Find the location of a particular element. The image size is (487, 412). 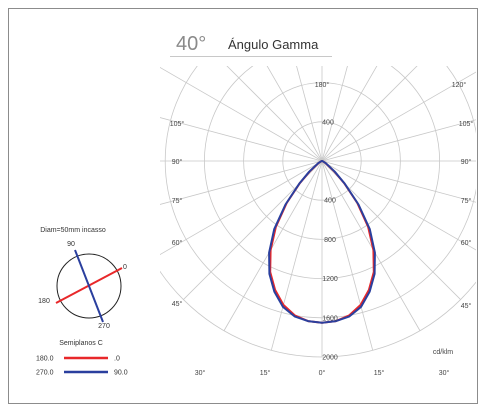

legend-left-label: 270.0 is located at coordinates (45, 373).